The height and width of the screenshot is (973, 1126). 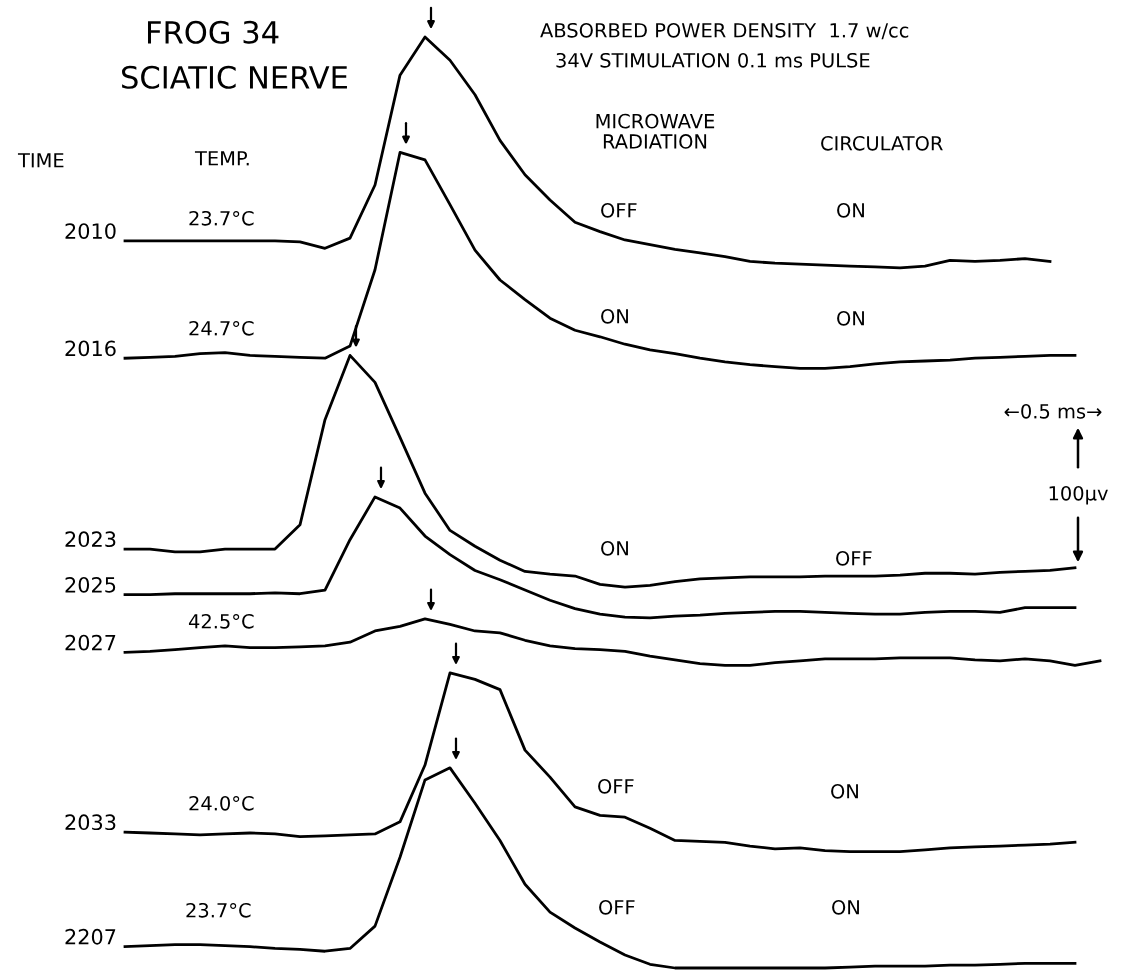 What do you see at coordinates (882, 143) in the screenshot?
I see `annotation: CIRCULATOR` at bounding box center [882, 143].